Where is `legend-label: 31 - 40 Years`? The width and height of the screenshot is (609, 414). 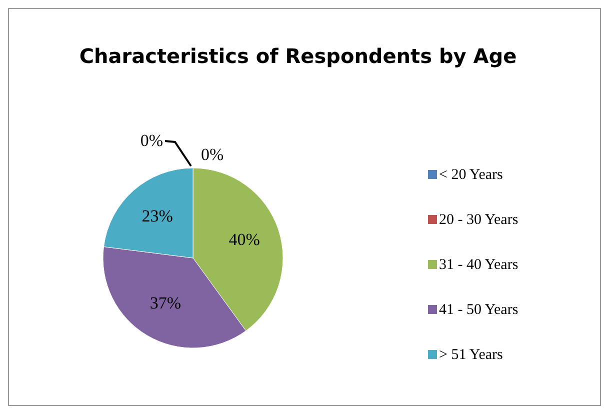
legend-label: 31 - 40 Years is located at coordinates (478, 265).